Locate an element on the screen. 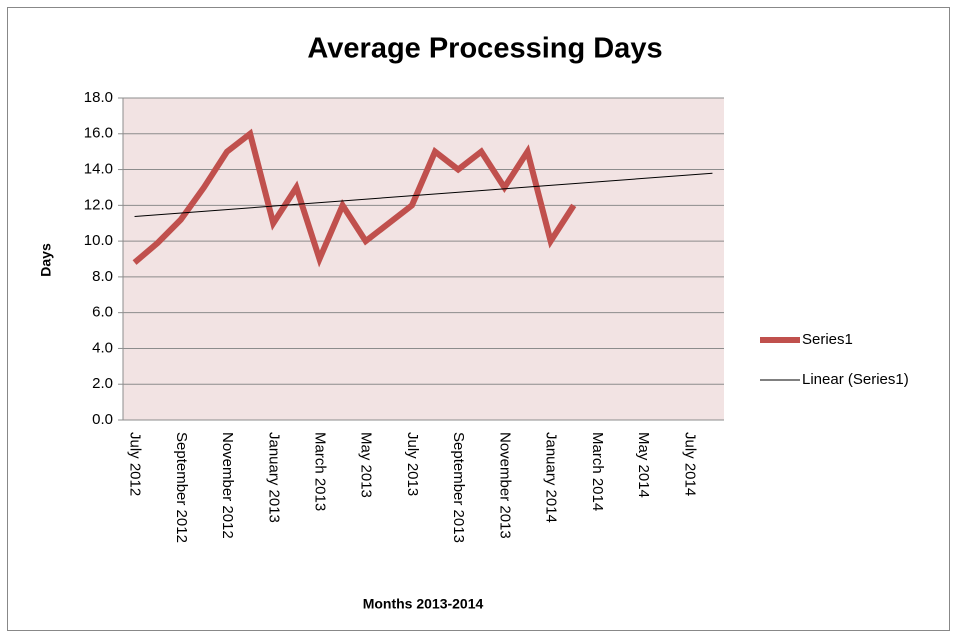 This screenshot has width=953, height=637. legend-label: Series1 is located at coordinates (827, 339).